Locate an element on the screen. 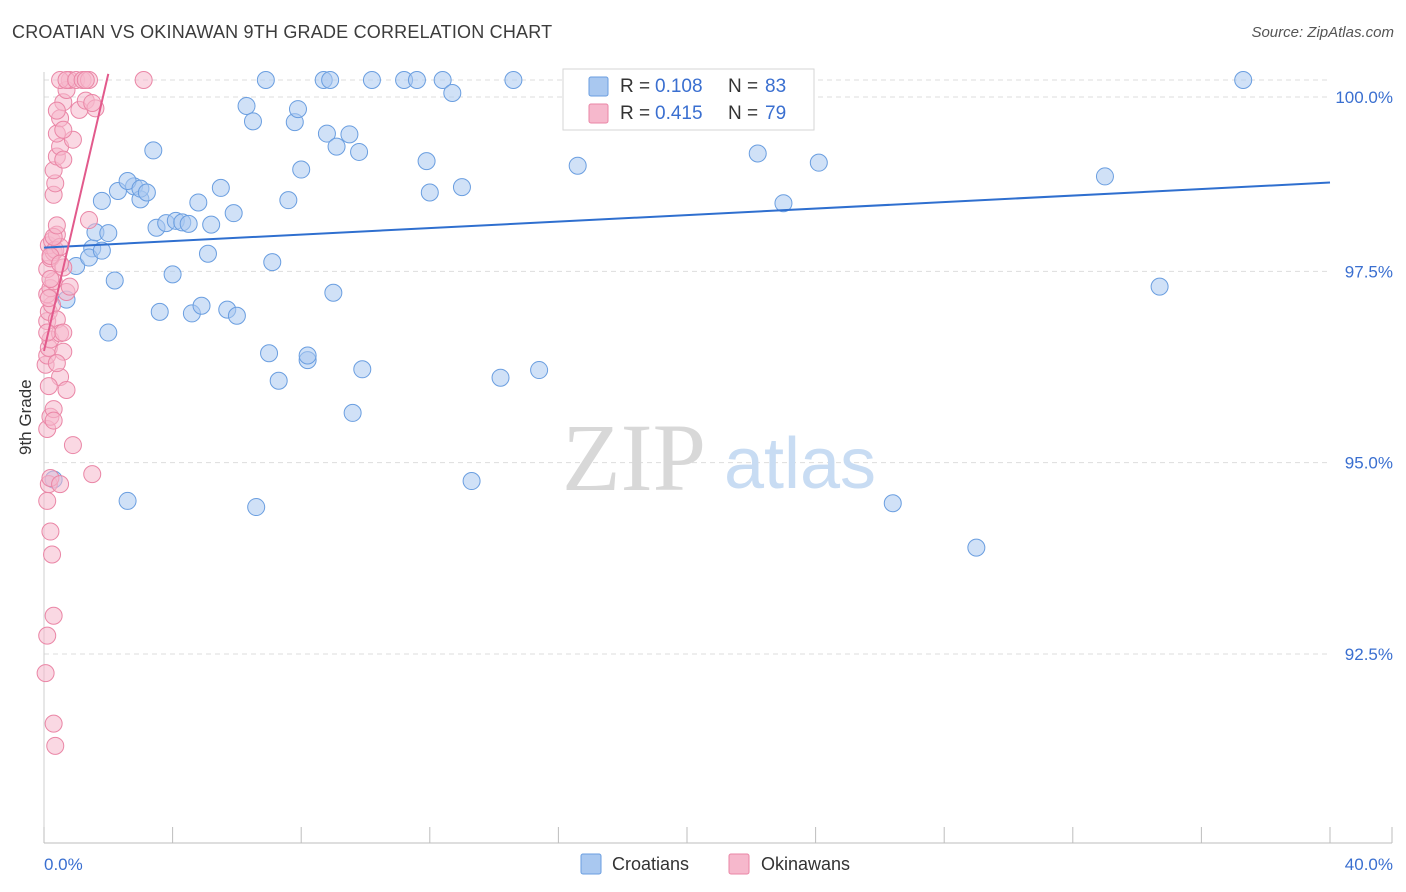 Image resolution: width=1406 pixels, height=892 pixels. legend-entry-okinawans: Okinawans is located at coordinates (805, 864).